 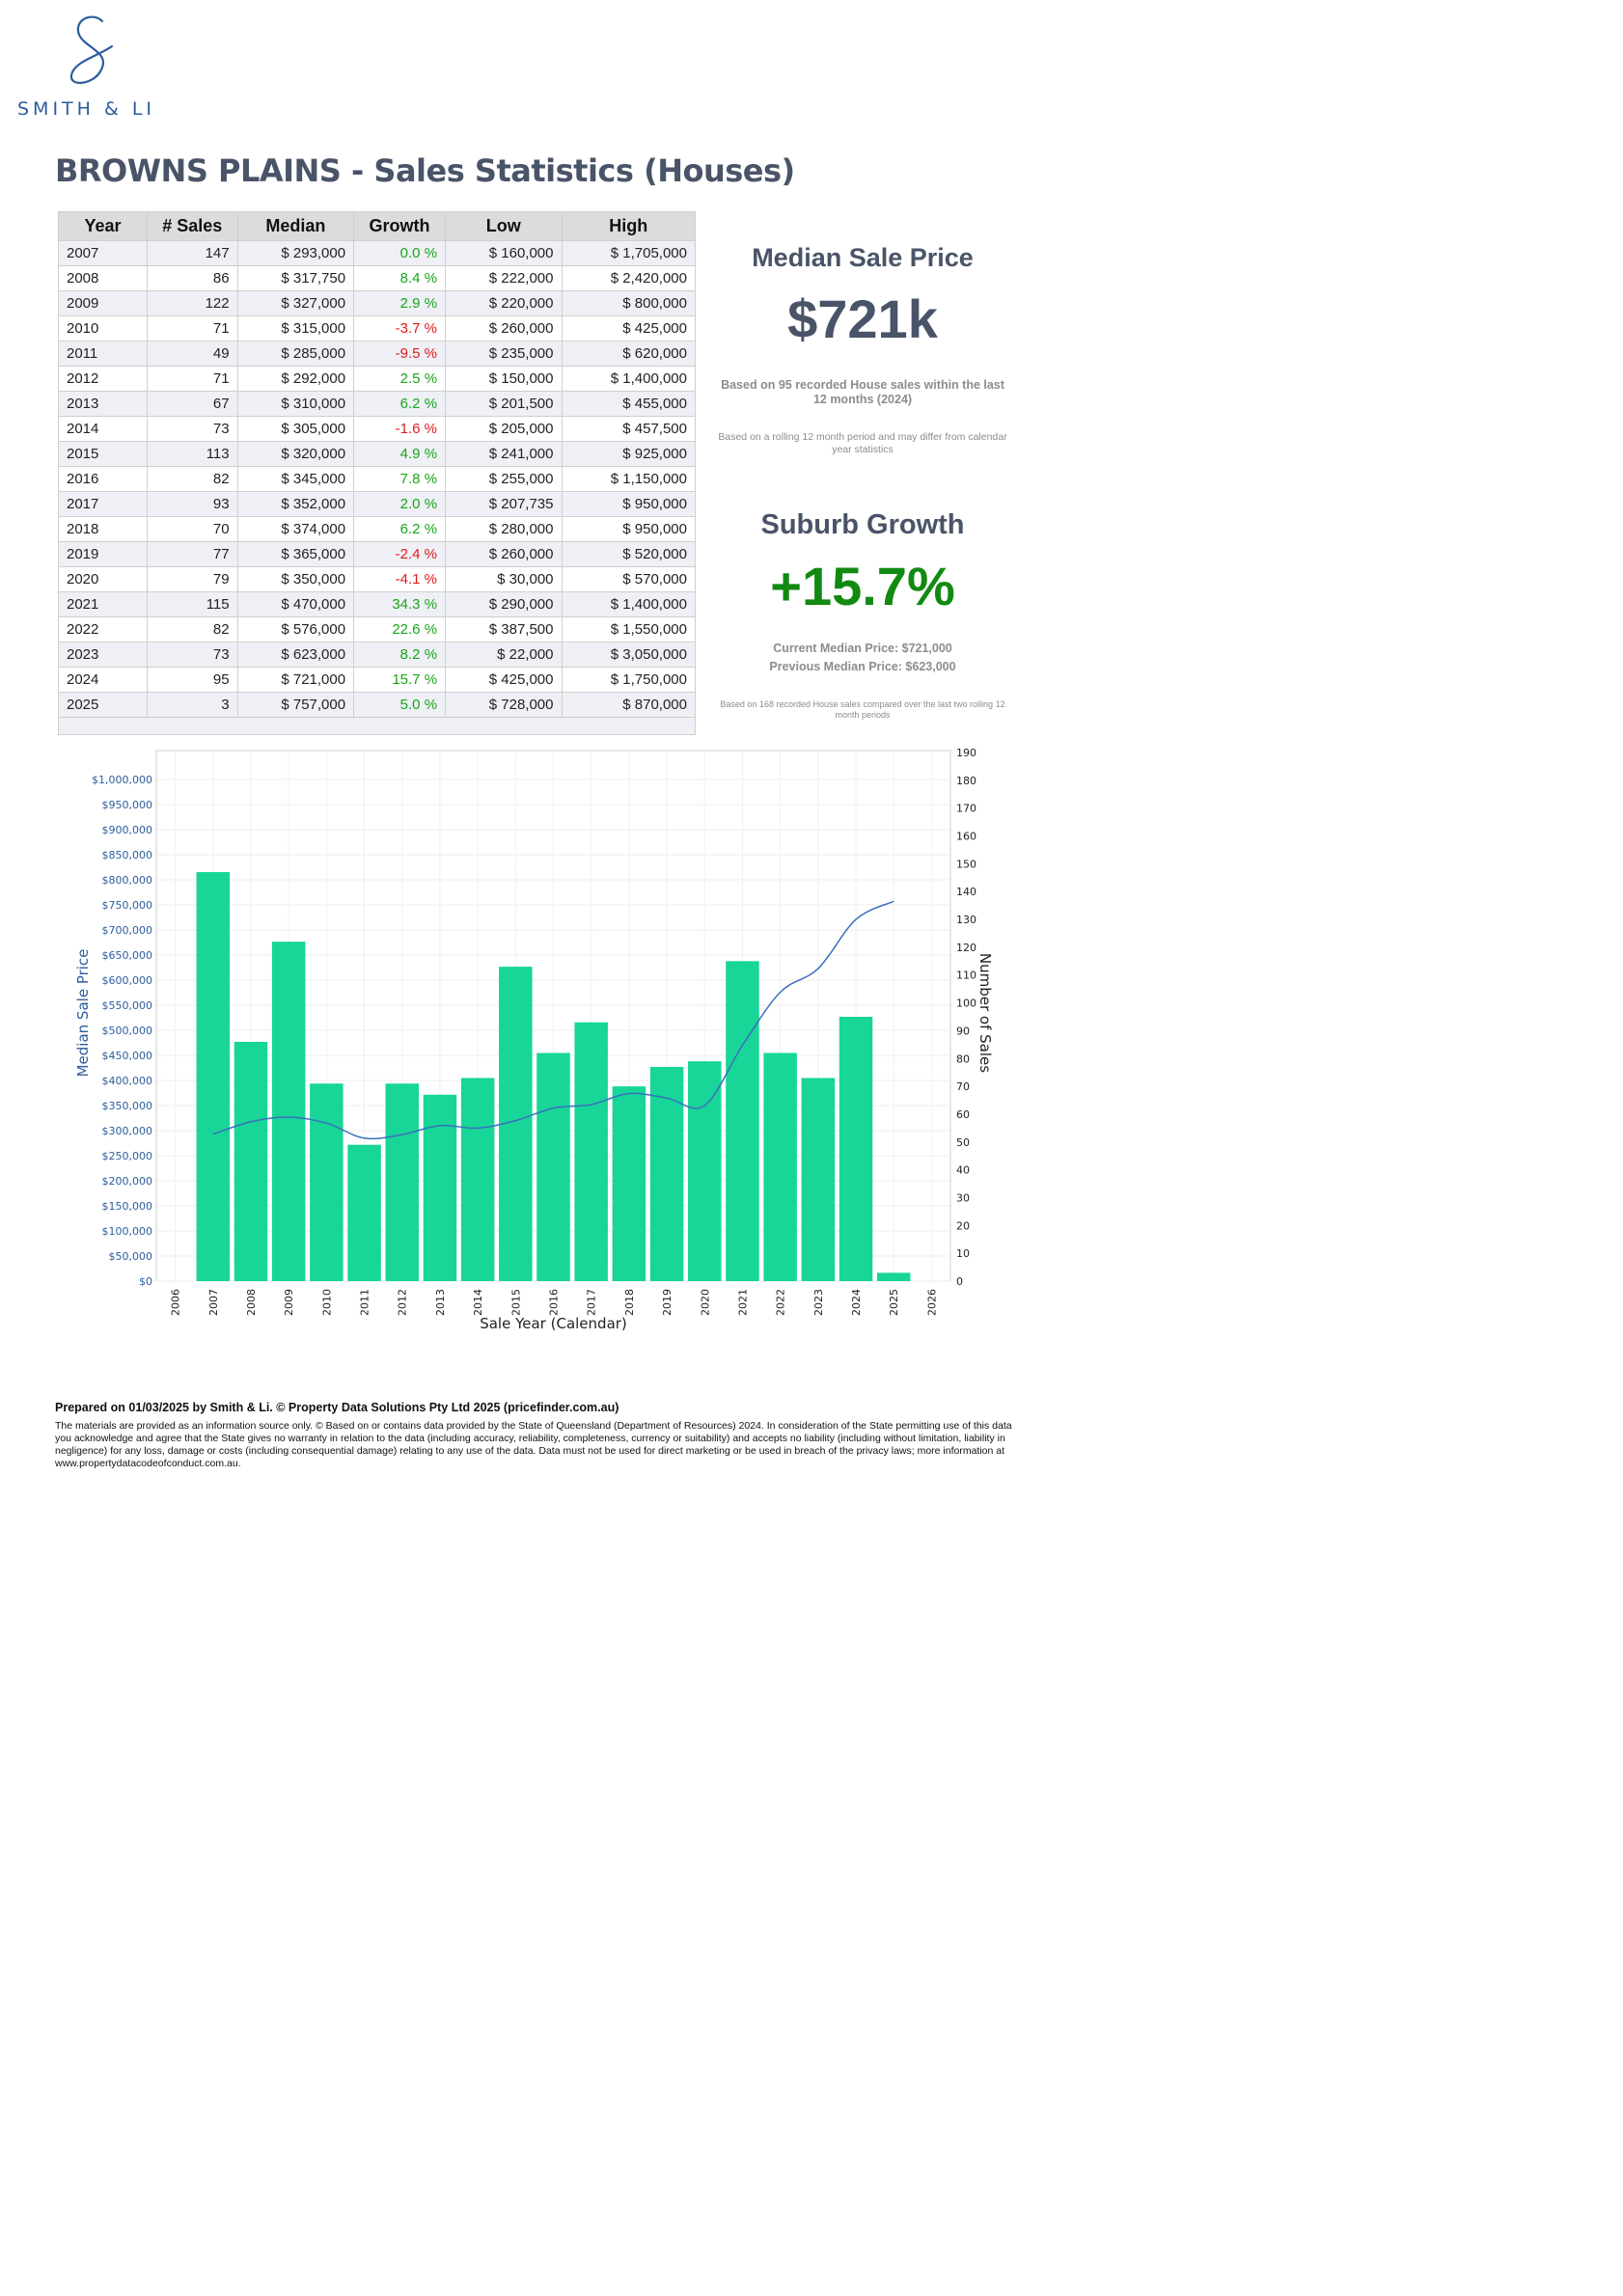 What do you see at coordinates (377, 404) in the screenshot?
I see `table-row: 2013 67 $ 310,000 6.2 % $ 201,500 $ 455,000` at bounding box center [377, 404].